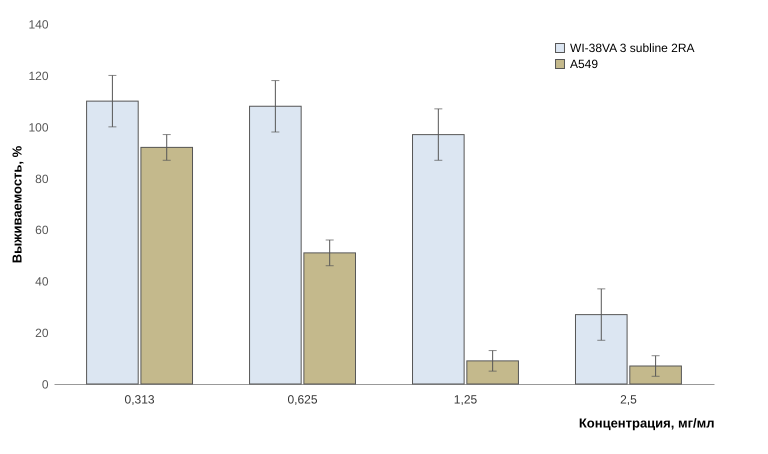 Image resolution: width=768 pixels, height=454 pixels. What do you see at coordinates (38, 127) in the screenshot?
I see `y-tick-label: 100` at bounding box center [38, 127].